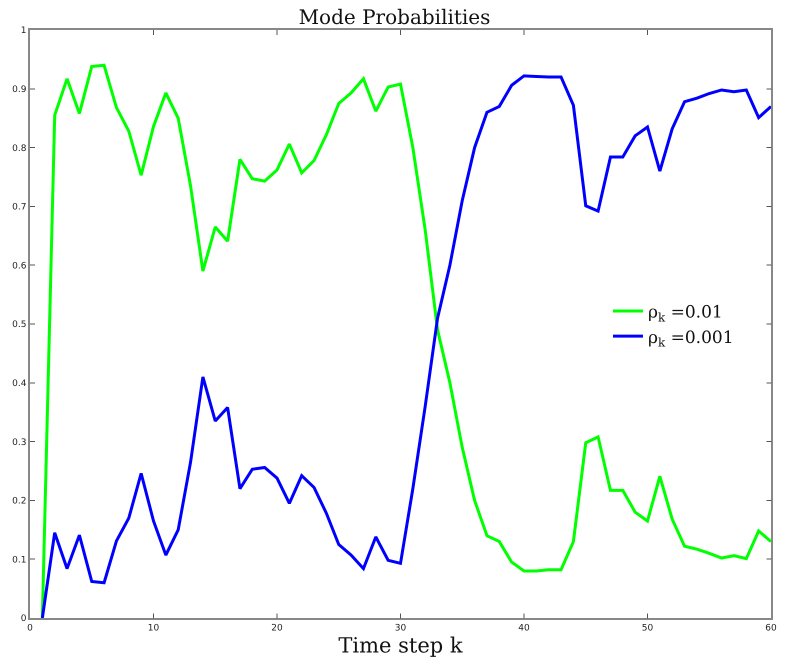 The height and width of the screenshot is (664, 789). Describe the element at coordinates (19, 560) in the screenshot. I see `y-tick-label: 0.1` at that location.